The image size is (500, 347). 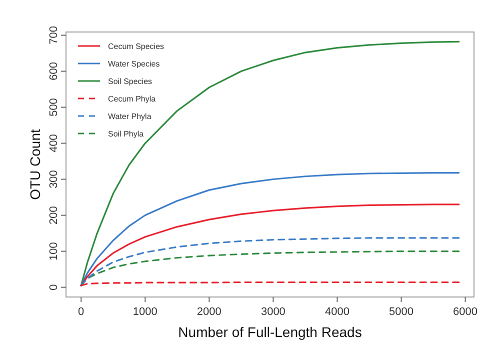 I want to click on x-tick-label: 5000, so click(x=401, y=312).